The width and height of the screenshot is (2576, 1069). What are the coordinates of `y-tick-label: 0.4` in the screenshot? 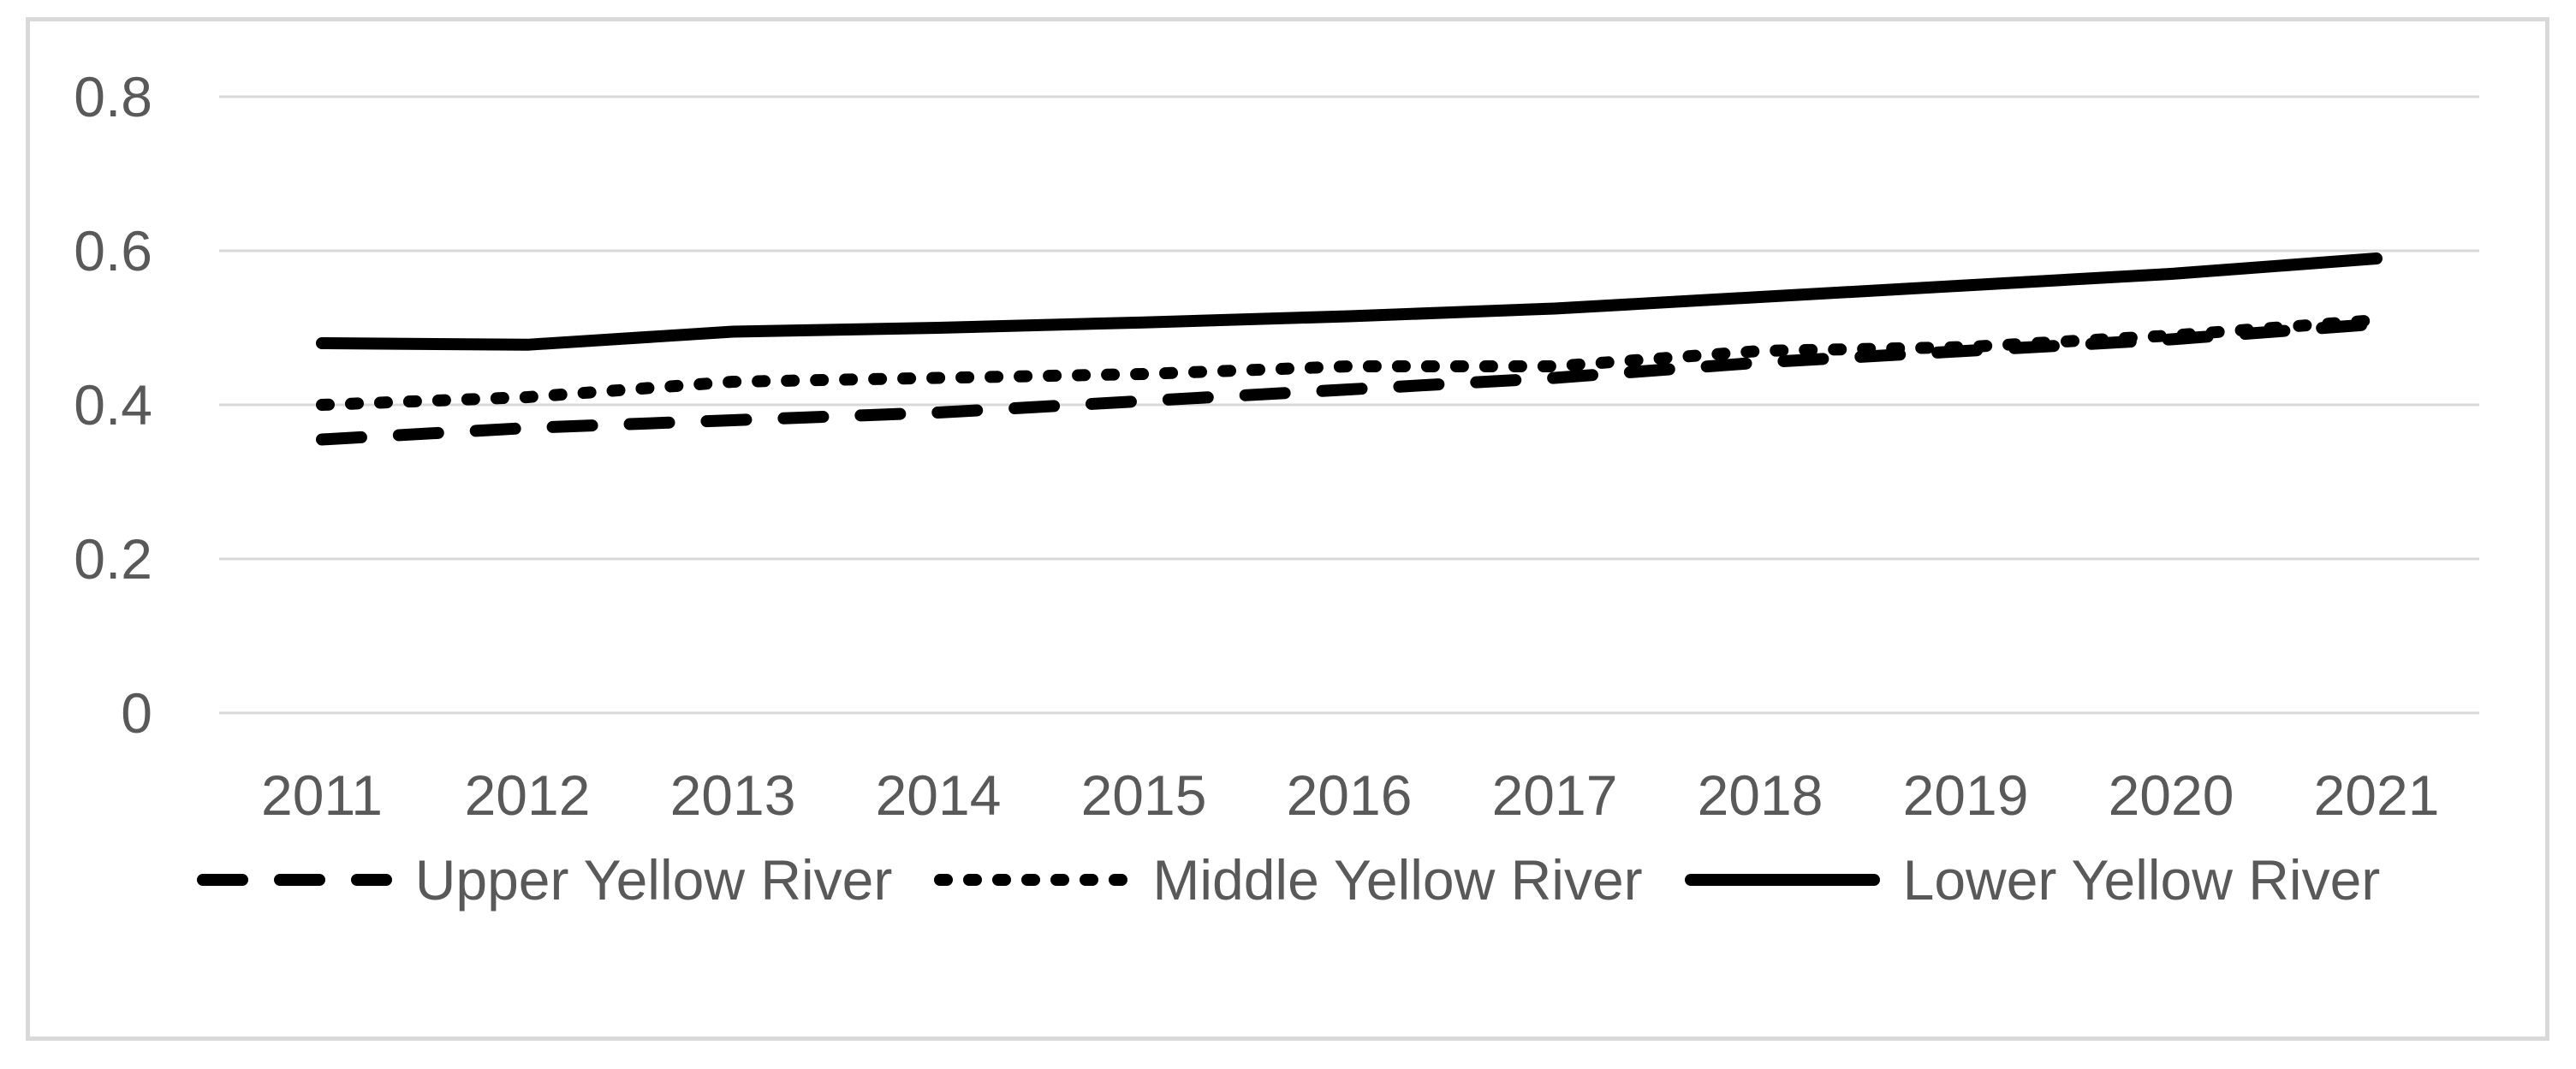 It's located at (113, 405).